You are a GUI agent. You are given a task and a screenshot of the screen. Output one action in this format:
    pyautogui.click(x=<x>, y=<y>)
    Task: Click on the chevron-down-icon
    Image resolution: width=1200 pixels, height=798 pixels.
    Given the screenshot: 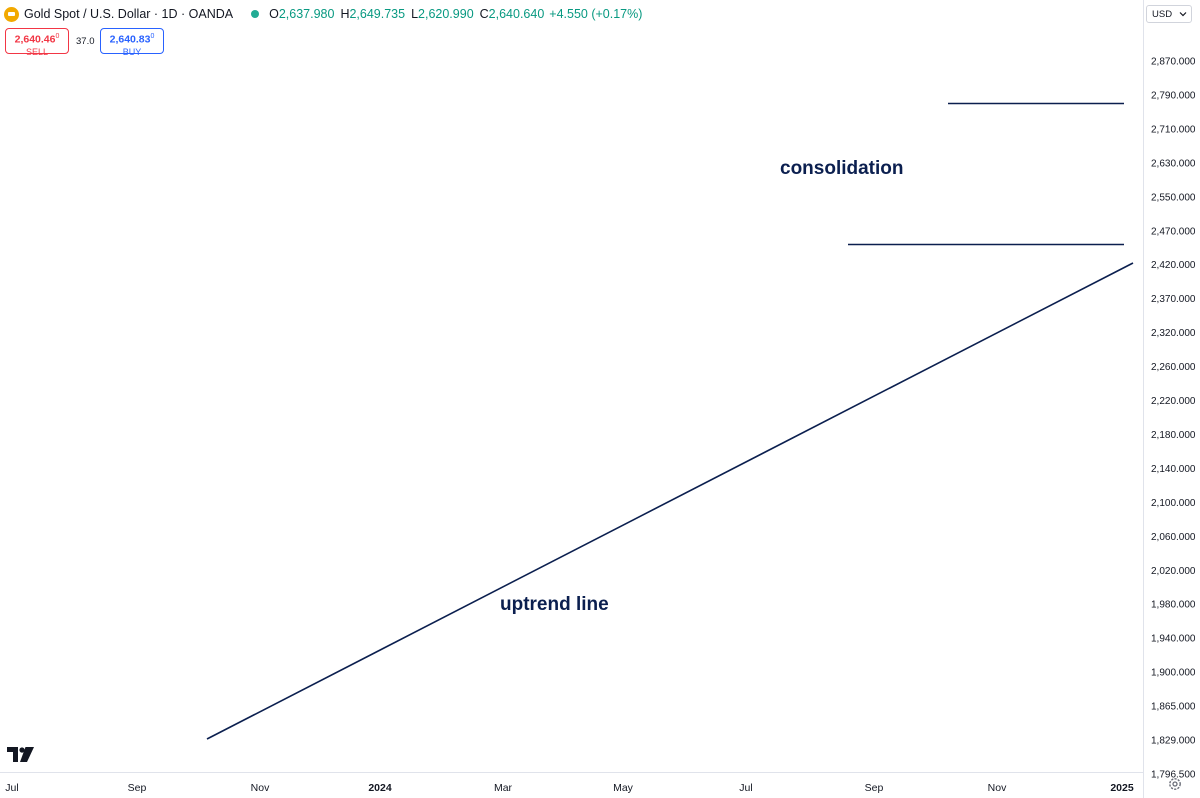 What is the action you would take?
    pyautogui.click(x=1183, y=14)
    